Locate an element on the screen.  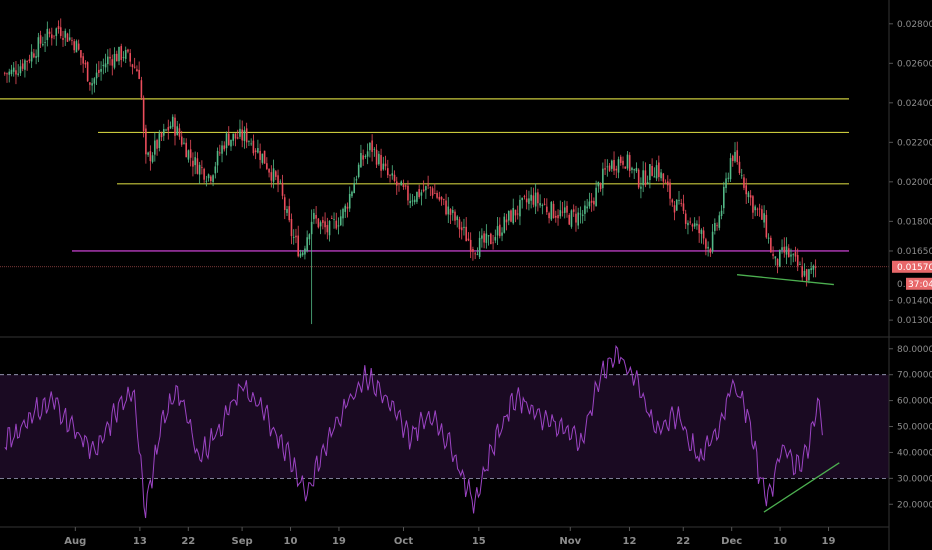
rsi-trend-line is located at coordinates (801, 487).